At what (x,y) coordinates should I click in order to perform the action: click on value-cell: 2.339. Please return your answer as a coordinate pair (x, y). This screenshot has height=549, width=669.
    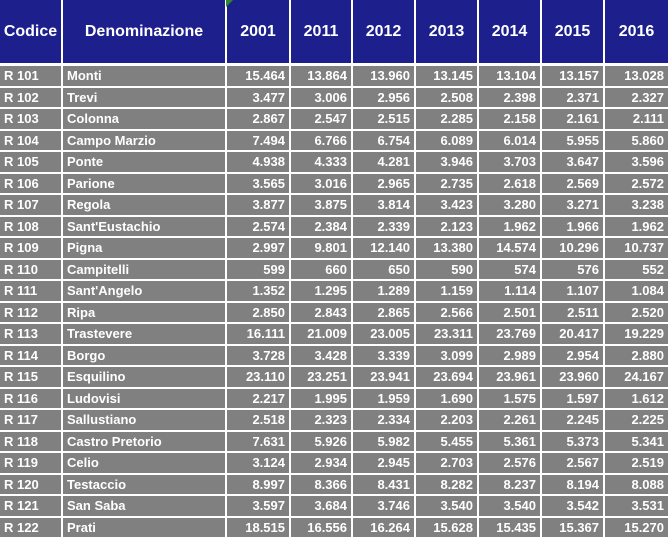
    Looking at the image, I should click on (384, 226).